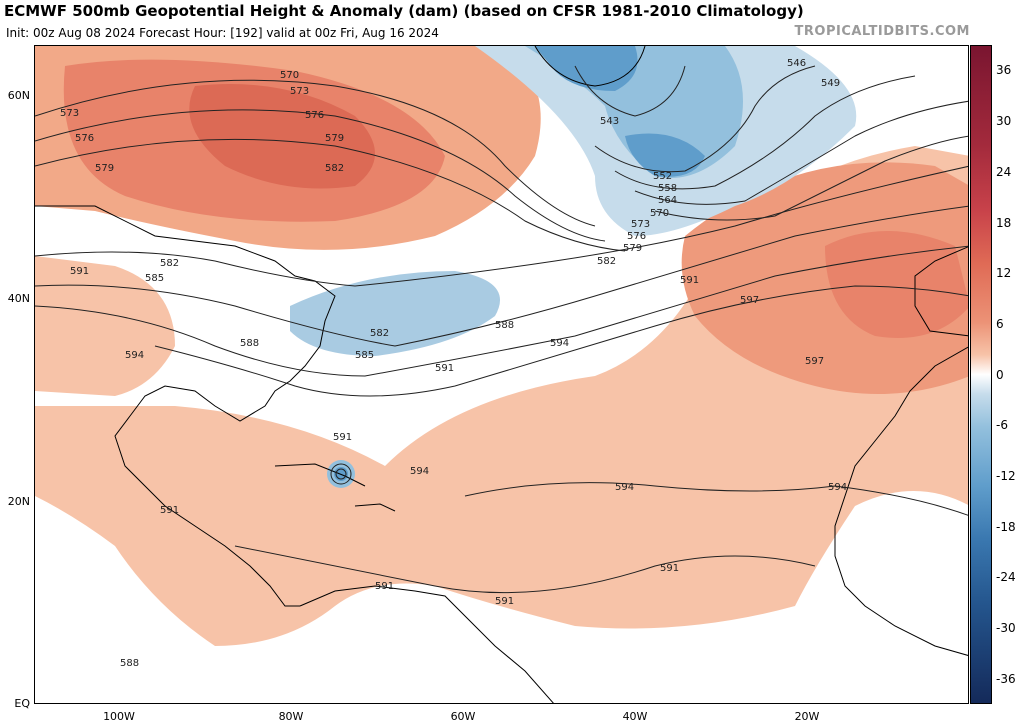 The height and width of the screenshot is (724, 1024). What do you see at coordinates (18, 298) in the screenshot?
I see `lat-label-40n: 40N` at bounding box center [18, 298].